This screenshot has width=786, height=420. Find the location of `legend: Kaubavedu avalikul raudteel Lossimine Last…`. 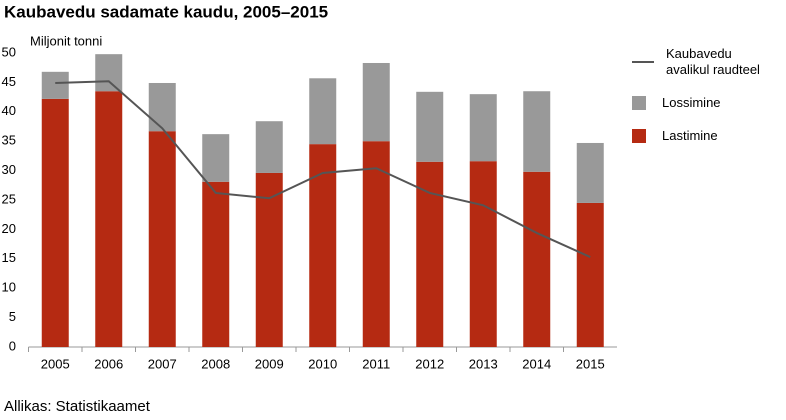

legend: Kaubavedu avalikul raudteel Lossimine Last… is located at coordinates (707, 103).